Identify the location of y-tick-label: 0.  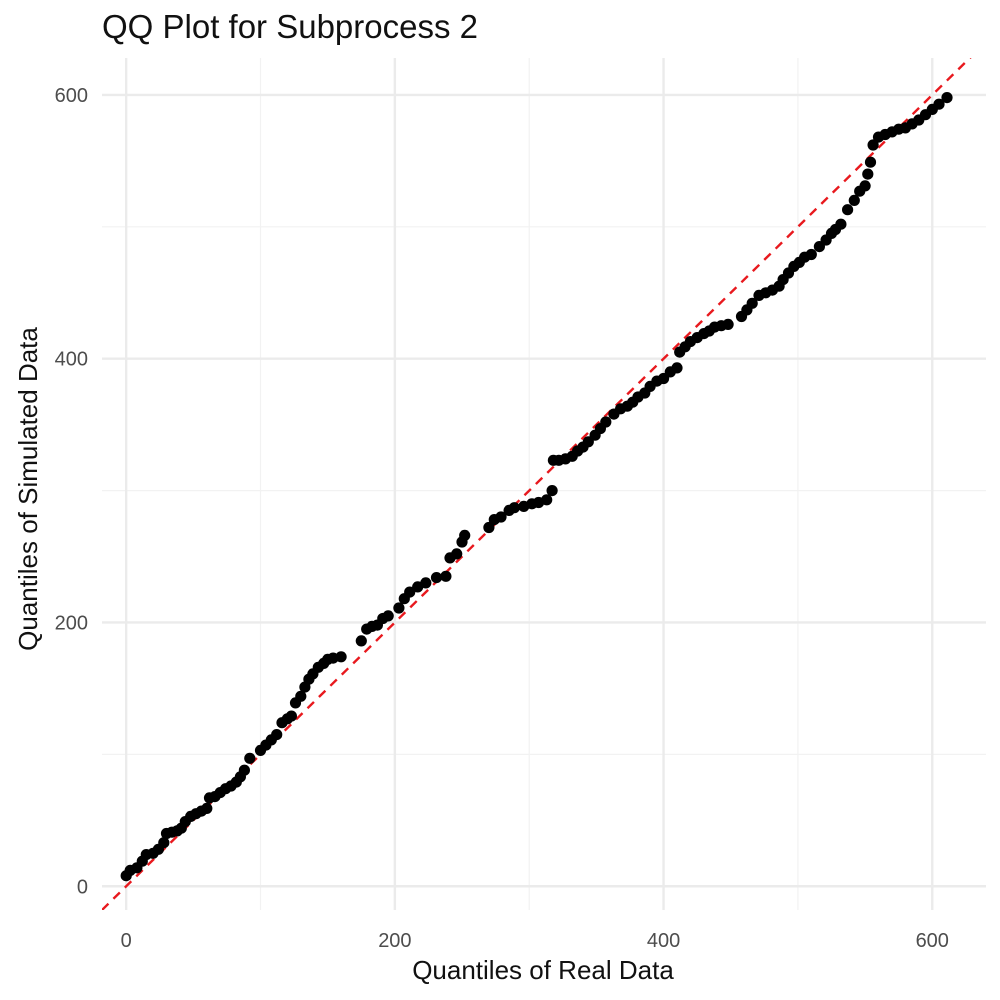
(82, 887).